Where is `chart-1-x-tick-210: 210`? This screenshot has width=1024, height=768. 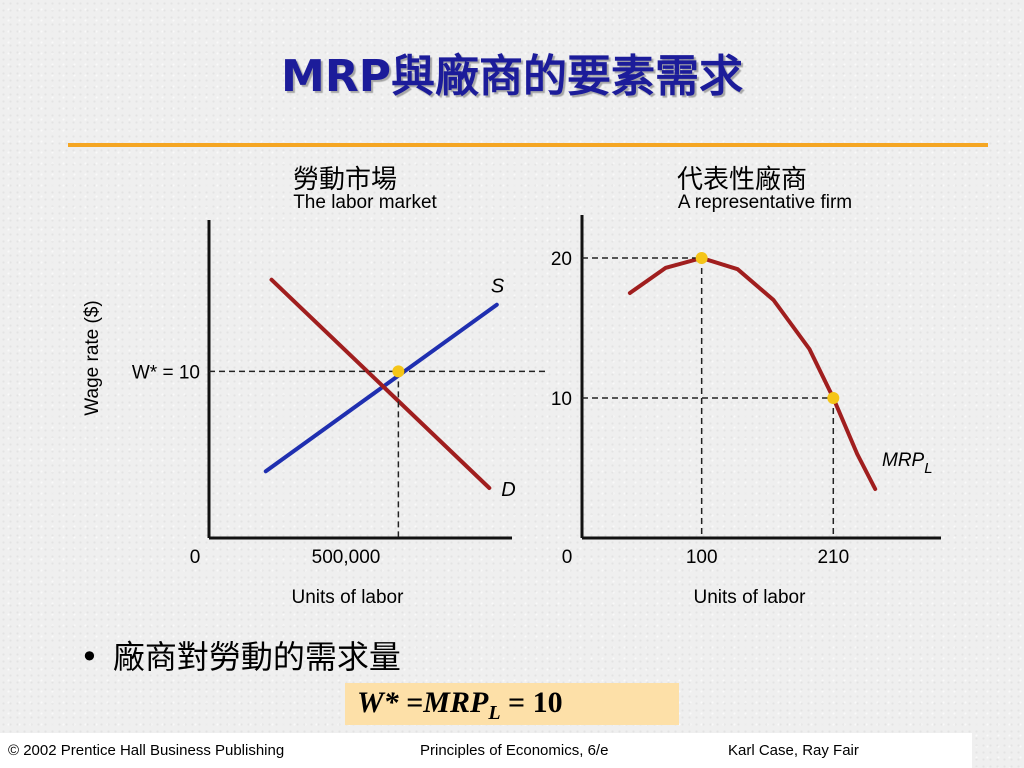 chart-1-x-tick-210: 210 is located at coordinates (833, 557).